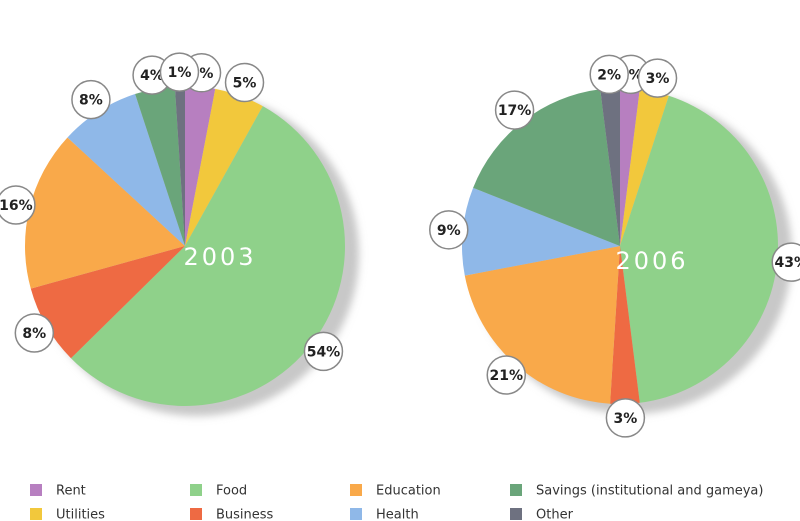  Describe the element at coordinates (555, 514) in the screenshot. I see `legend-label: Other` at that location.